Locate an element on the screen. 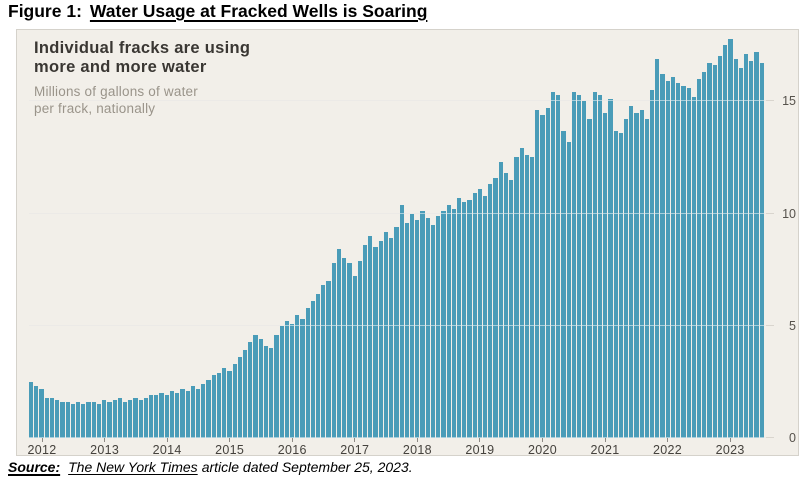 This screenshot has height=487, width=802. x-tick-label: 2013 is located at coordinates (105, 450).